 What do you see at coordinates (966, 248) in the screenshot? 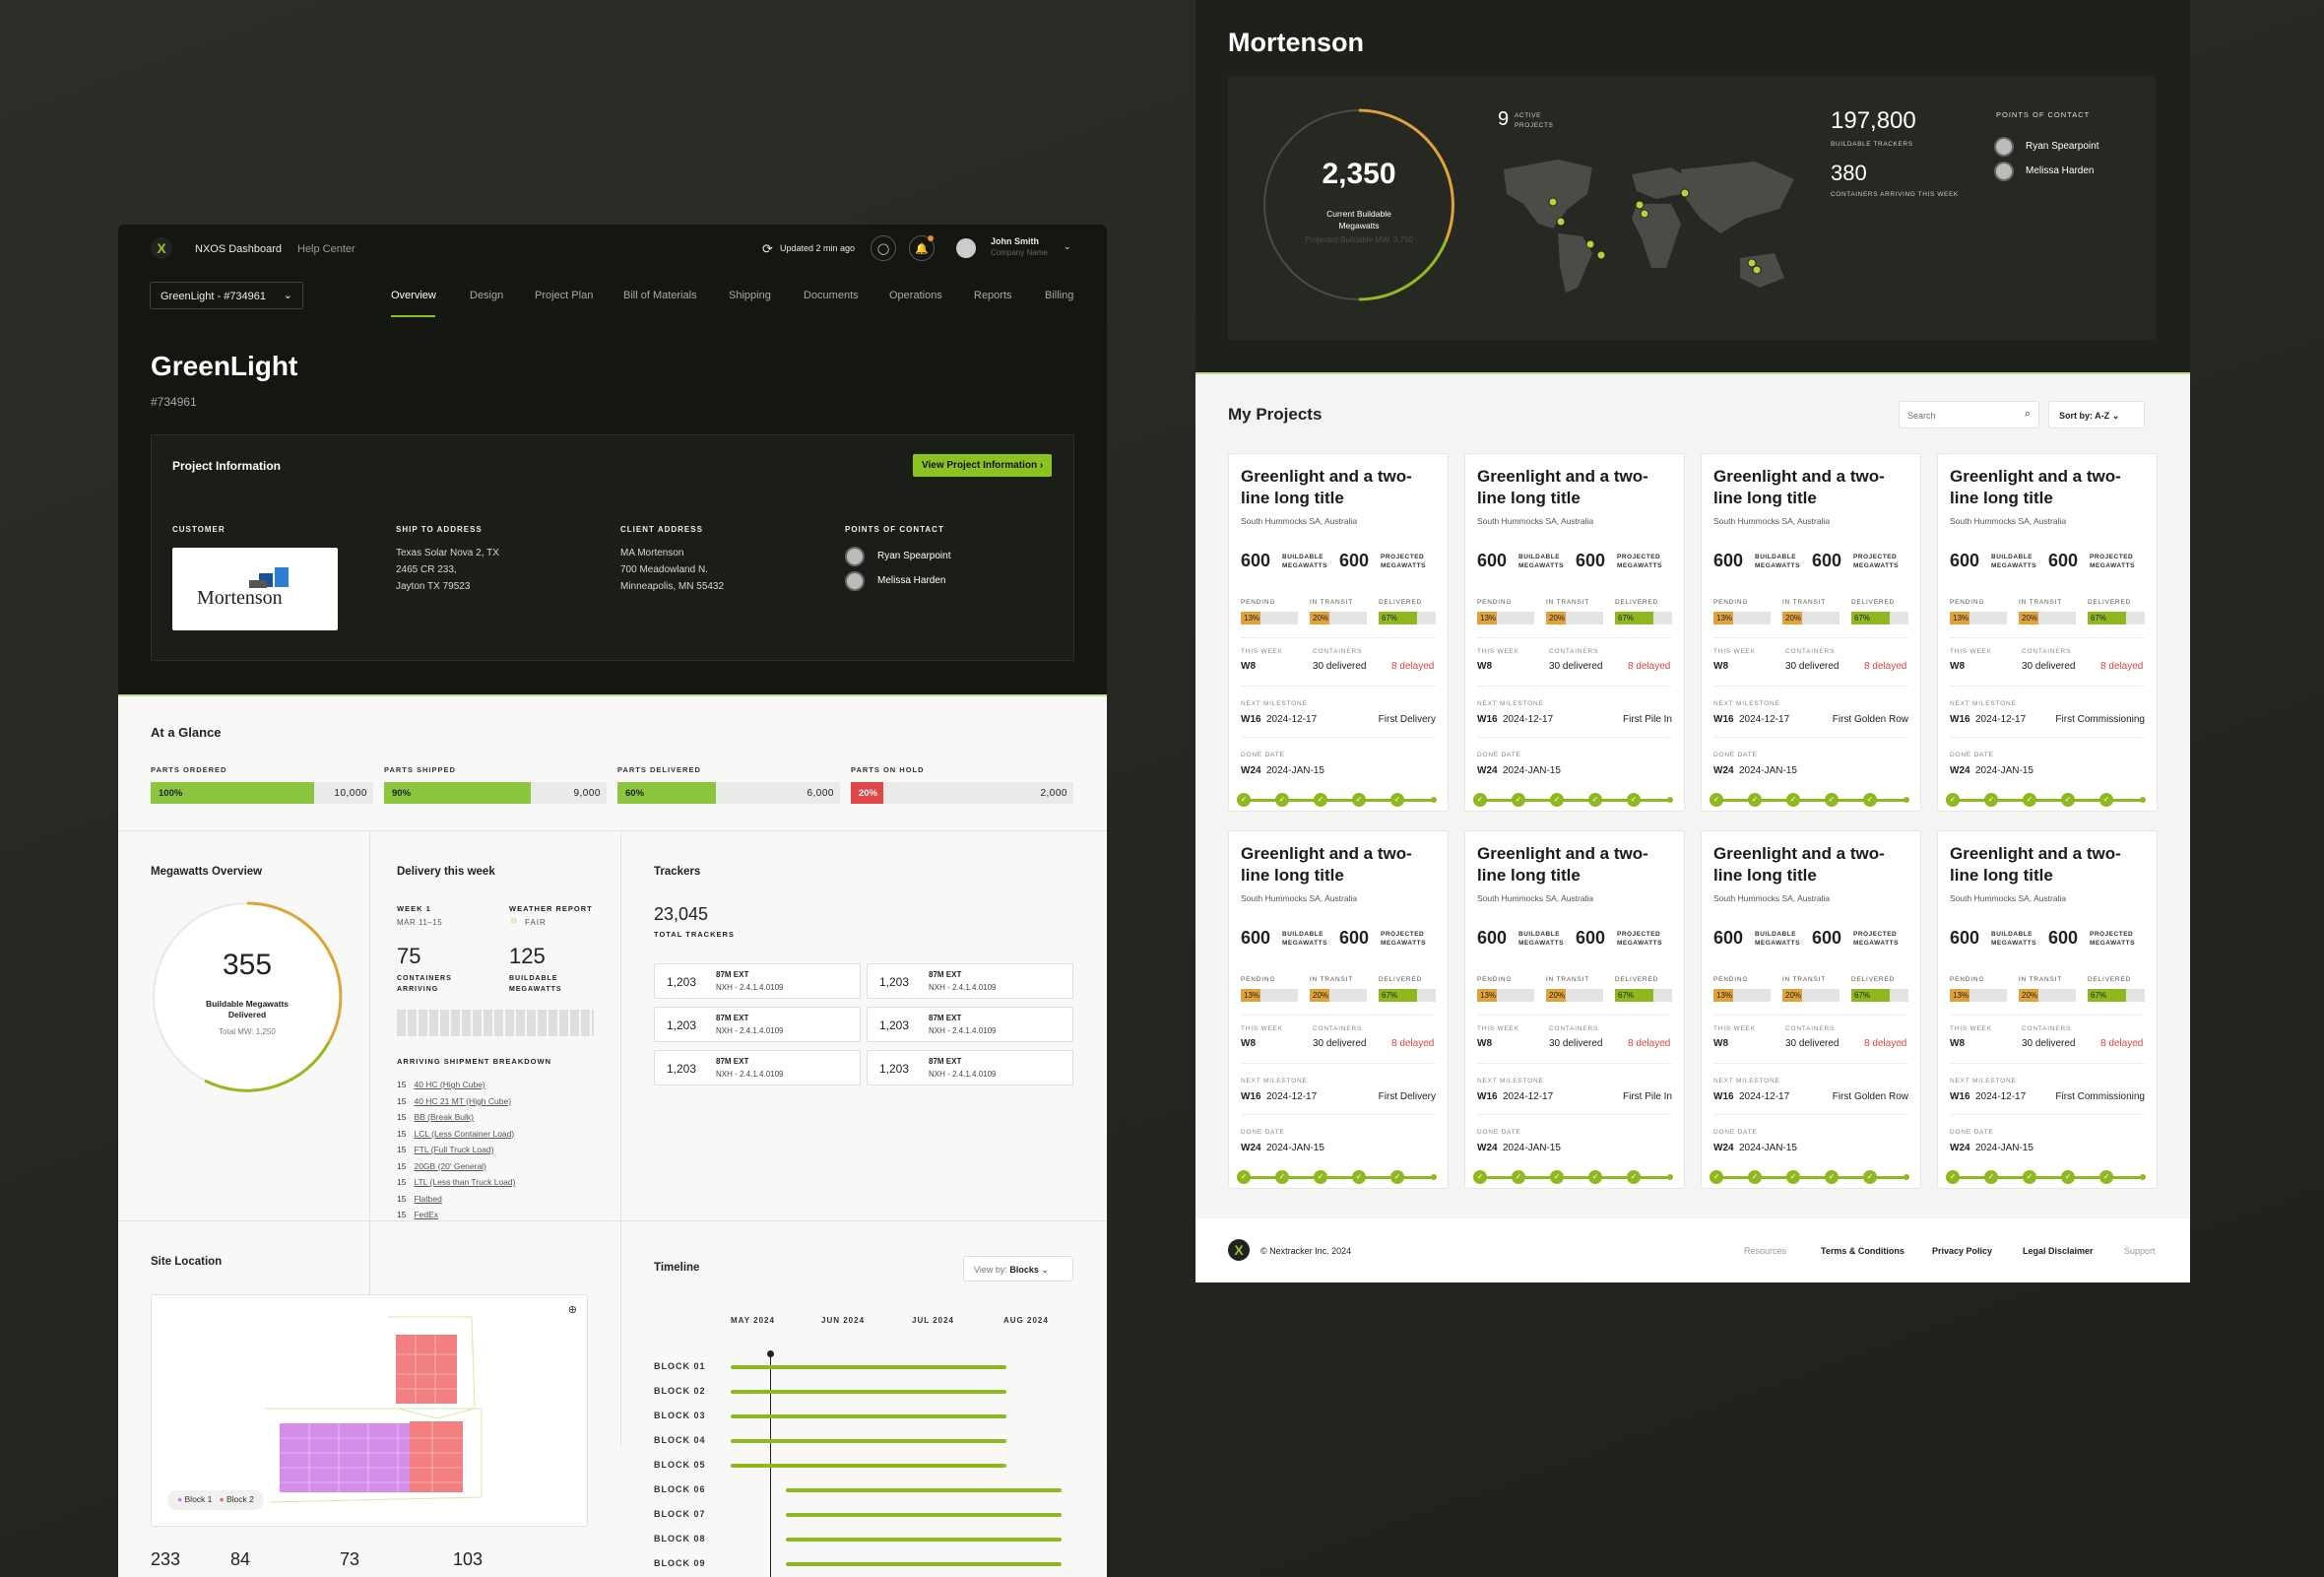
I see `user-avatar` at bounding box center [966, 248].